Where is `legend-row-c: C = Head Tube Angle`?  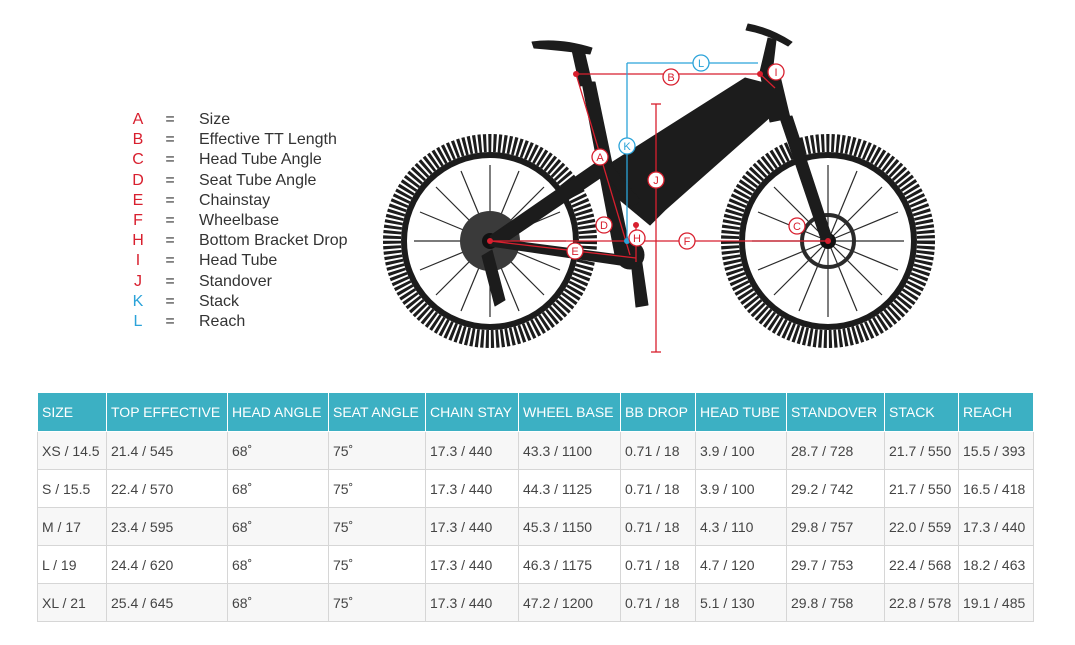
legend-row-c: C = Head Tube Angle is located at coordinates (248, 160).